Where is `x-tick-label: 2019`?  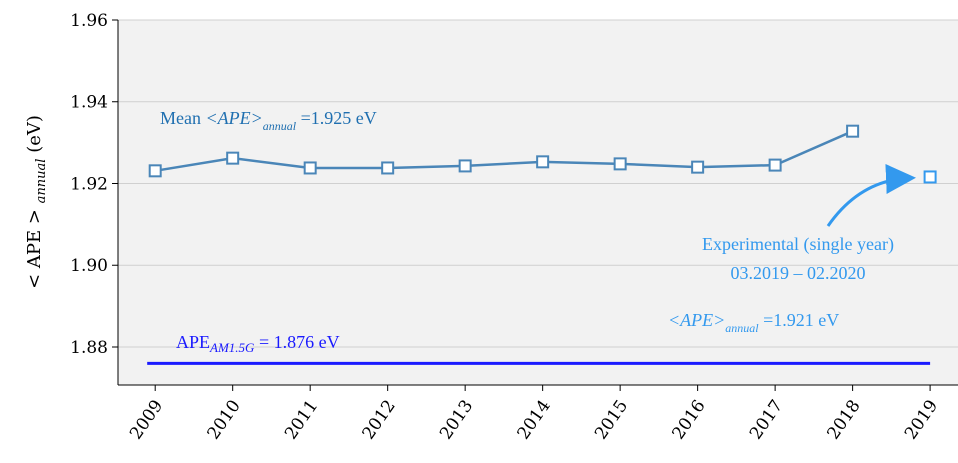
x-tick-label: 2019 is located at coordinates (921, 419).